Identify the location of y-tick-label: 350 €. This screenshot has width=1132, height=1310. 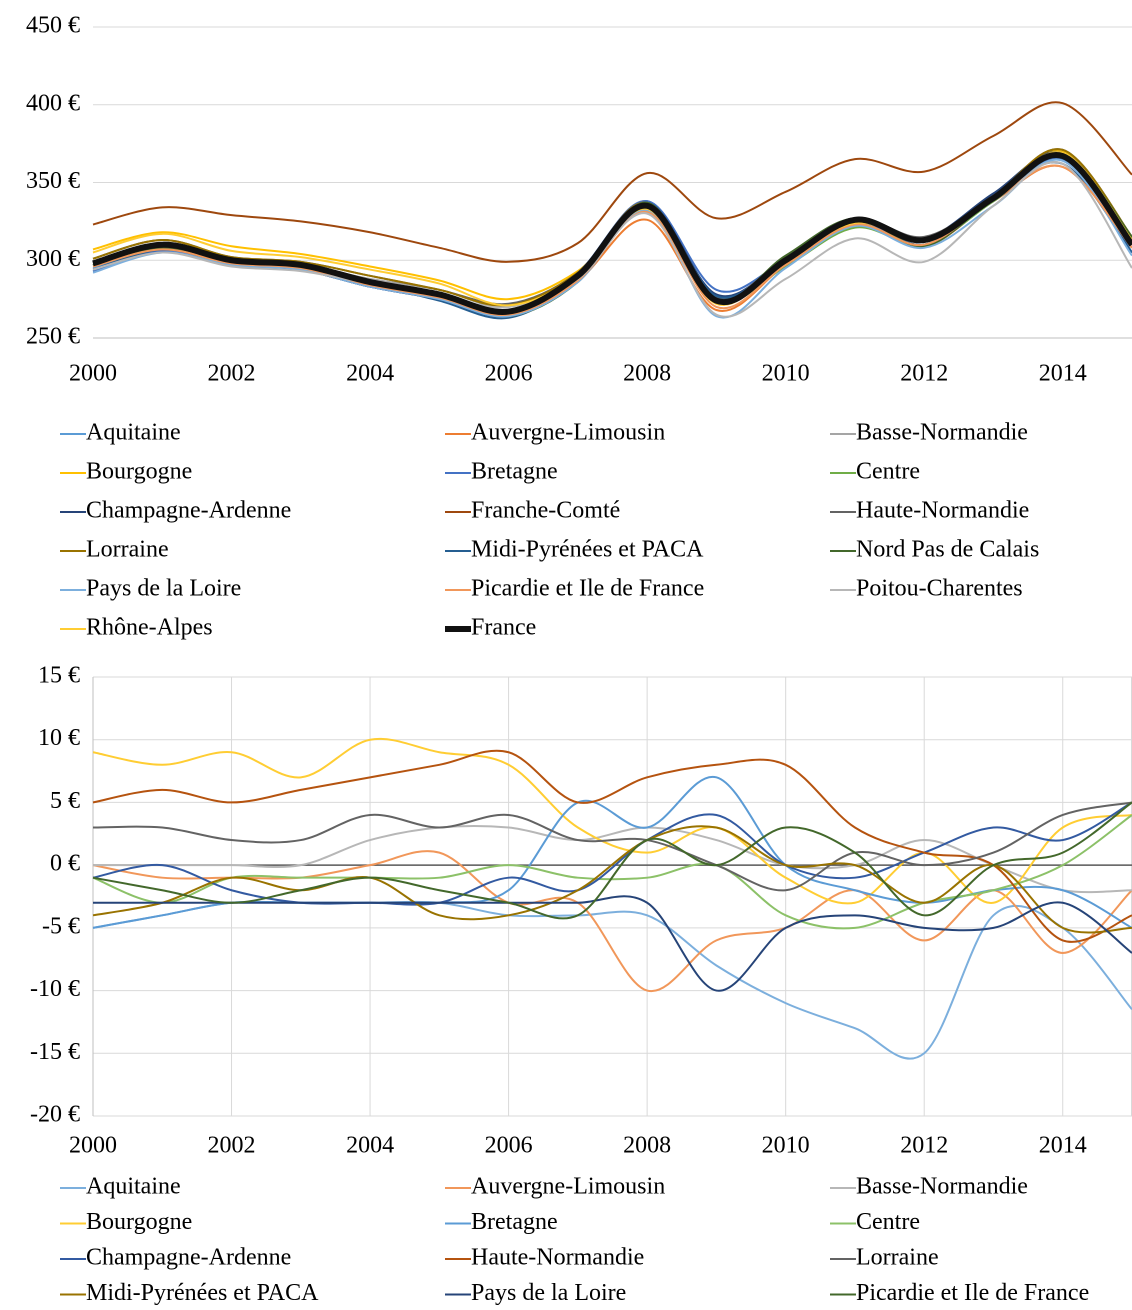
(53, 181).